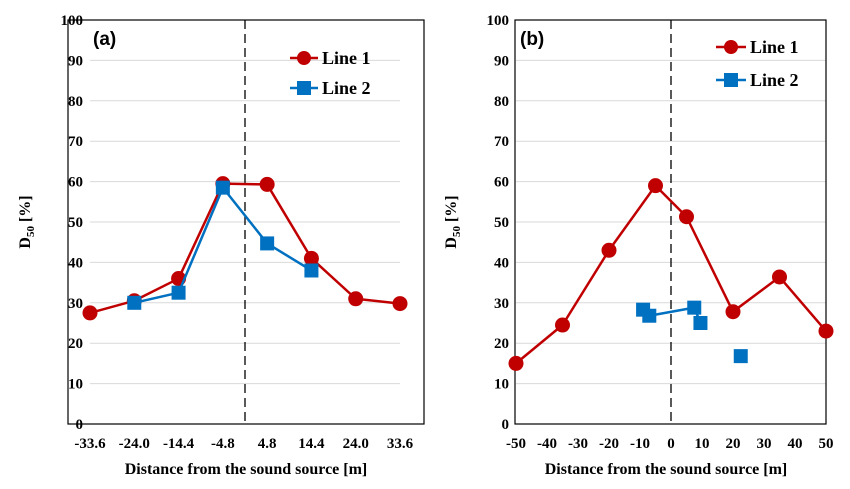  I want to click on panel-a-legend-line2-label: Line 2, so click(346, 88).